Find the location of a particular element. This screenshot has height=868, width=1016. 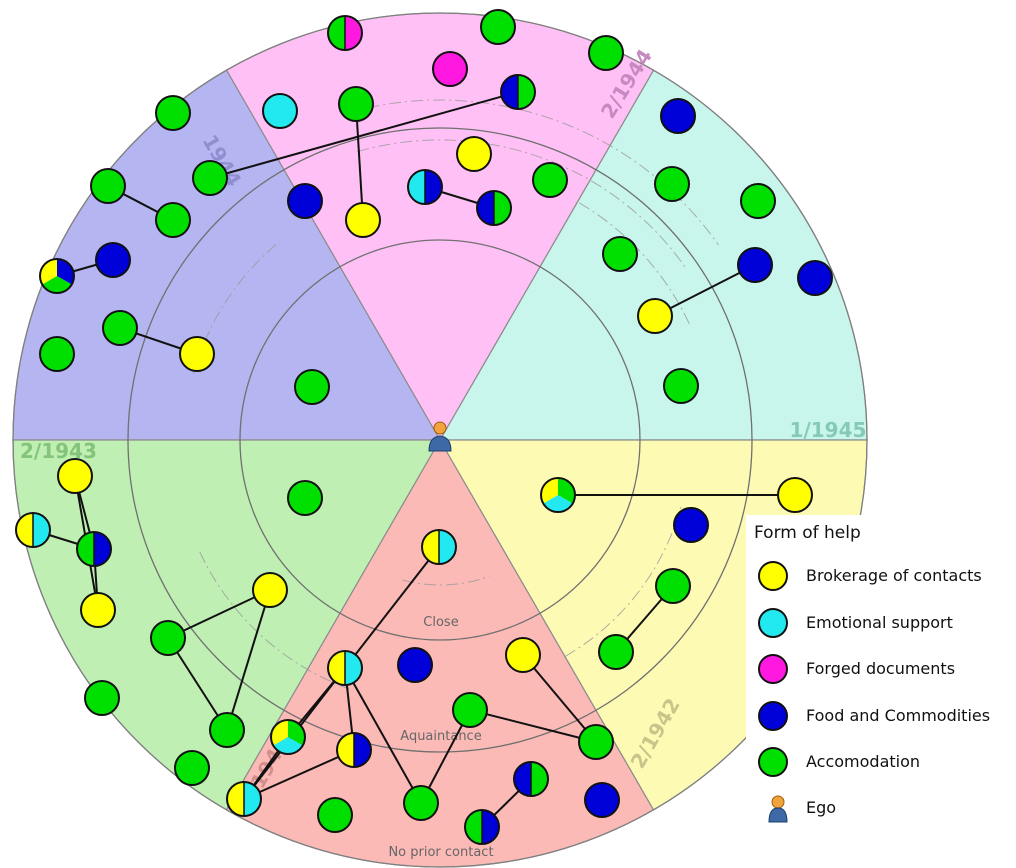

ego-icon is located at coordinates (778, 809).